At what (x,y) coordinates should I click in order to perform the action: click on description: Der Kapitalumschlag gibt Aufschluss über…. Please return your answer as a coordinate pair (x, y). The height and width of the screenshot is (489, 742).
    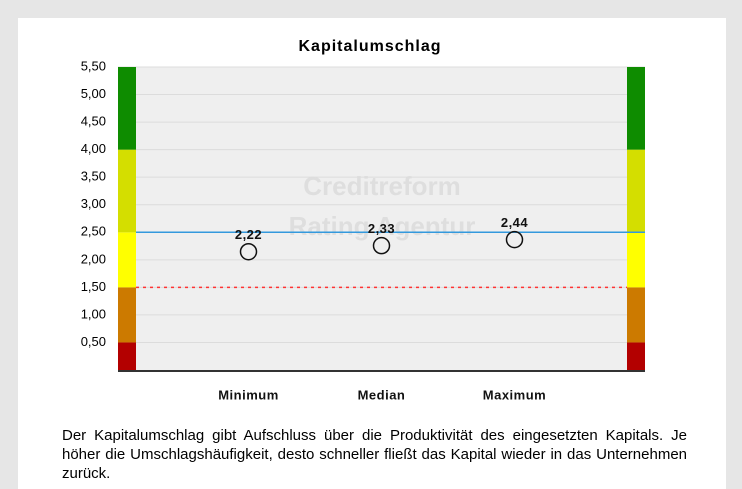
    Looking at the image, I should click on (374, 454).